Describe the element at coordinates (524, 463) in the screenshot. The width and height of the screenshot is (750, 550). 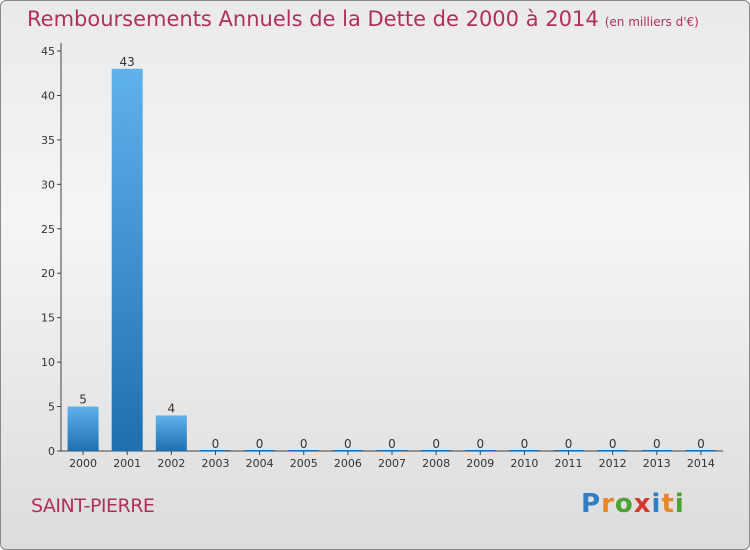
I see `x-tick-label: 2010` at that location.